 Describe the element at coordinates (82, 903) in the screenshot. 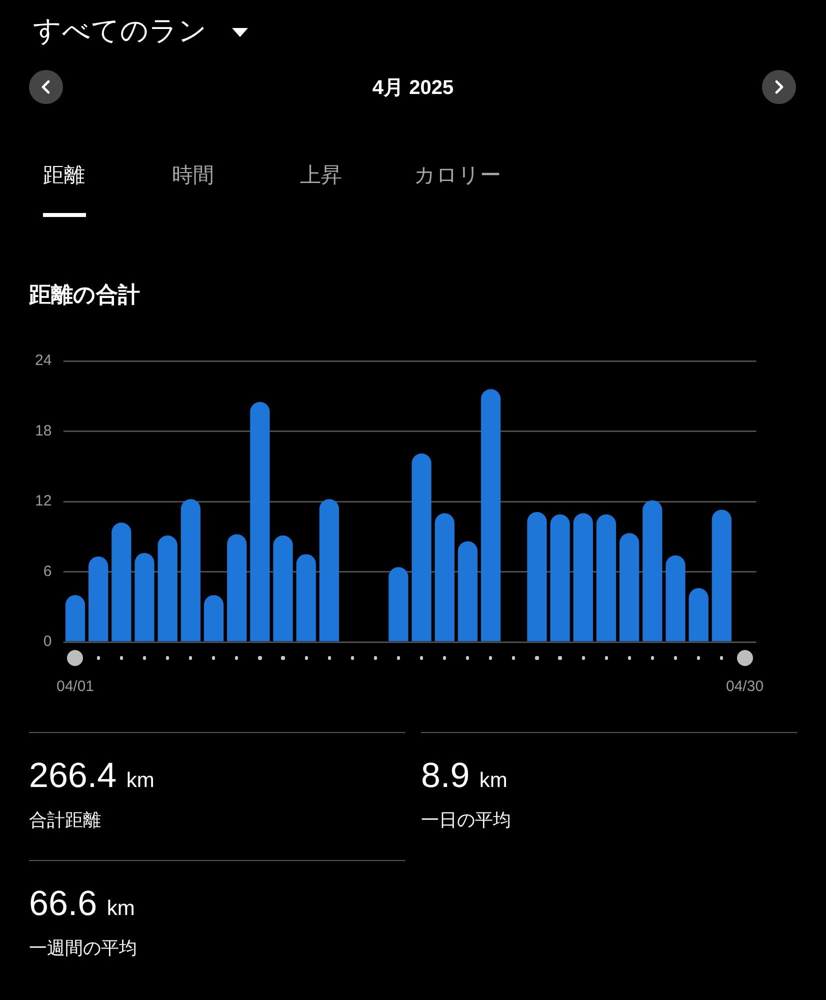

I see `text: 66.6 km` at that location.